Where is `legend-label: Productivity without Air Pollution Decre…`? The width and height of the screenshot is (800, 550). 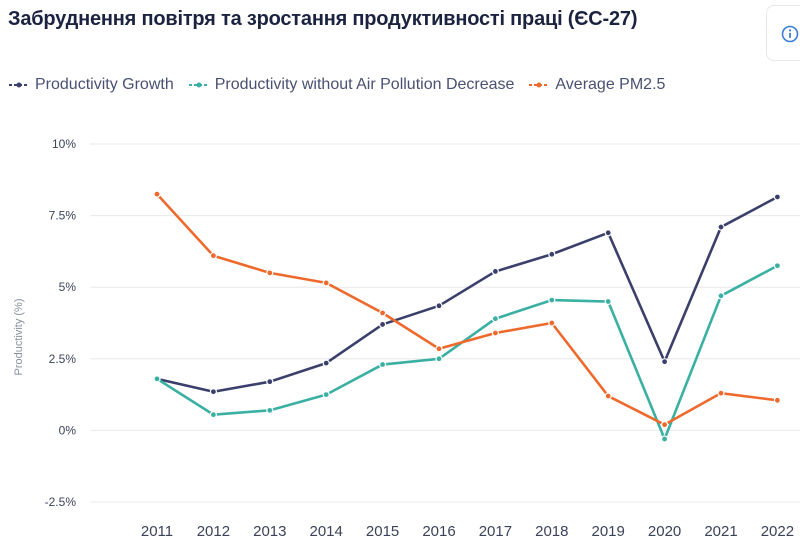
legend-label: Productivity without Air Pollution Decre… is located at coordinates (364, 84).